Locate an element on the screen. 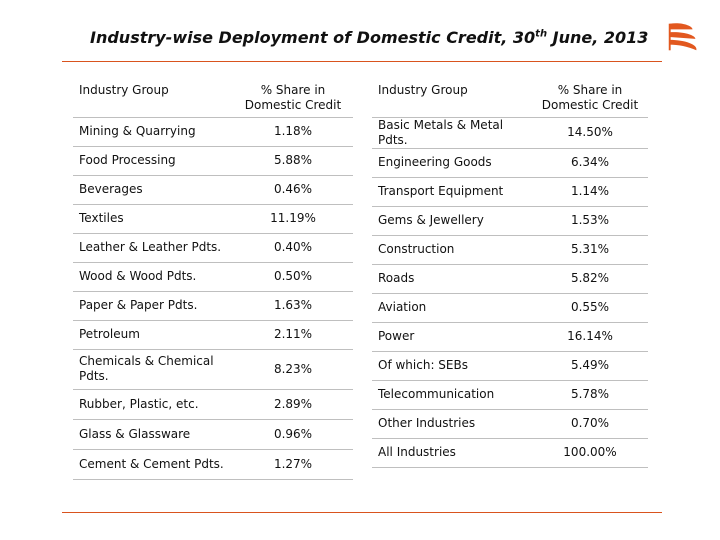  table-row: Wood & Wood Pdts. 0.50% is located at coordinates (213, 277).